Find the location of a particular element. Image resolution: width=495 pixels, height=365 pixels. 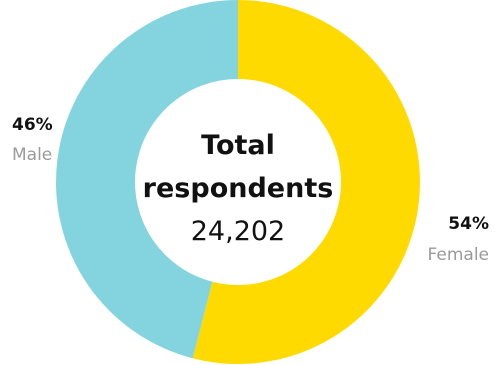

male-name-label: Male is located at coordinates (32, 155).